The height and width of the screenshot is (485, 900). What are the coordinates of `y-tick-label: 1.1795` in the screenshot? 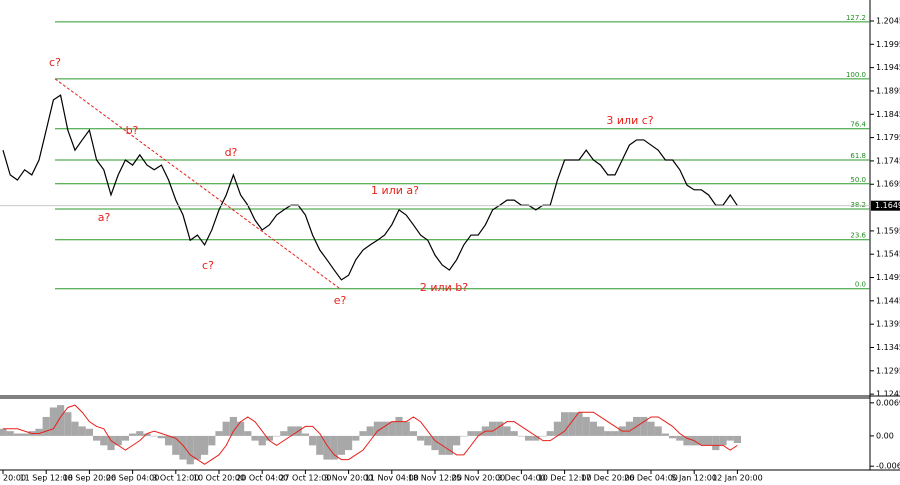 It's located at (888, 137).